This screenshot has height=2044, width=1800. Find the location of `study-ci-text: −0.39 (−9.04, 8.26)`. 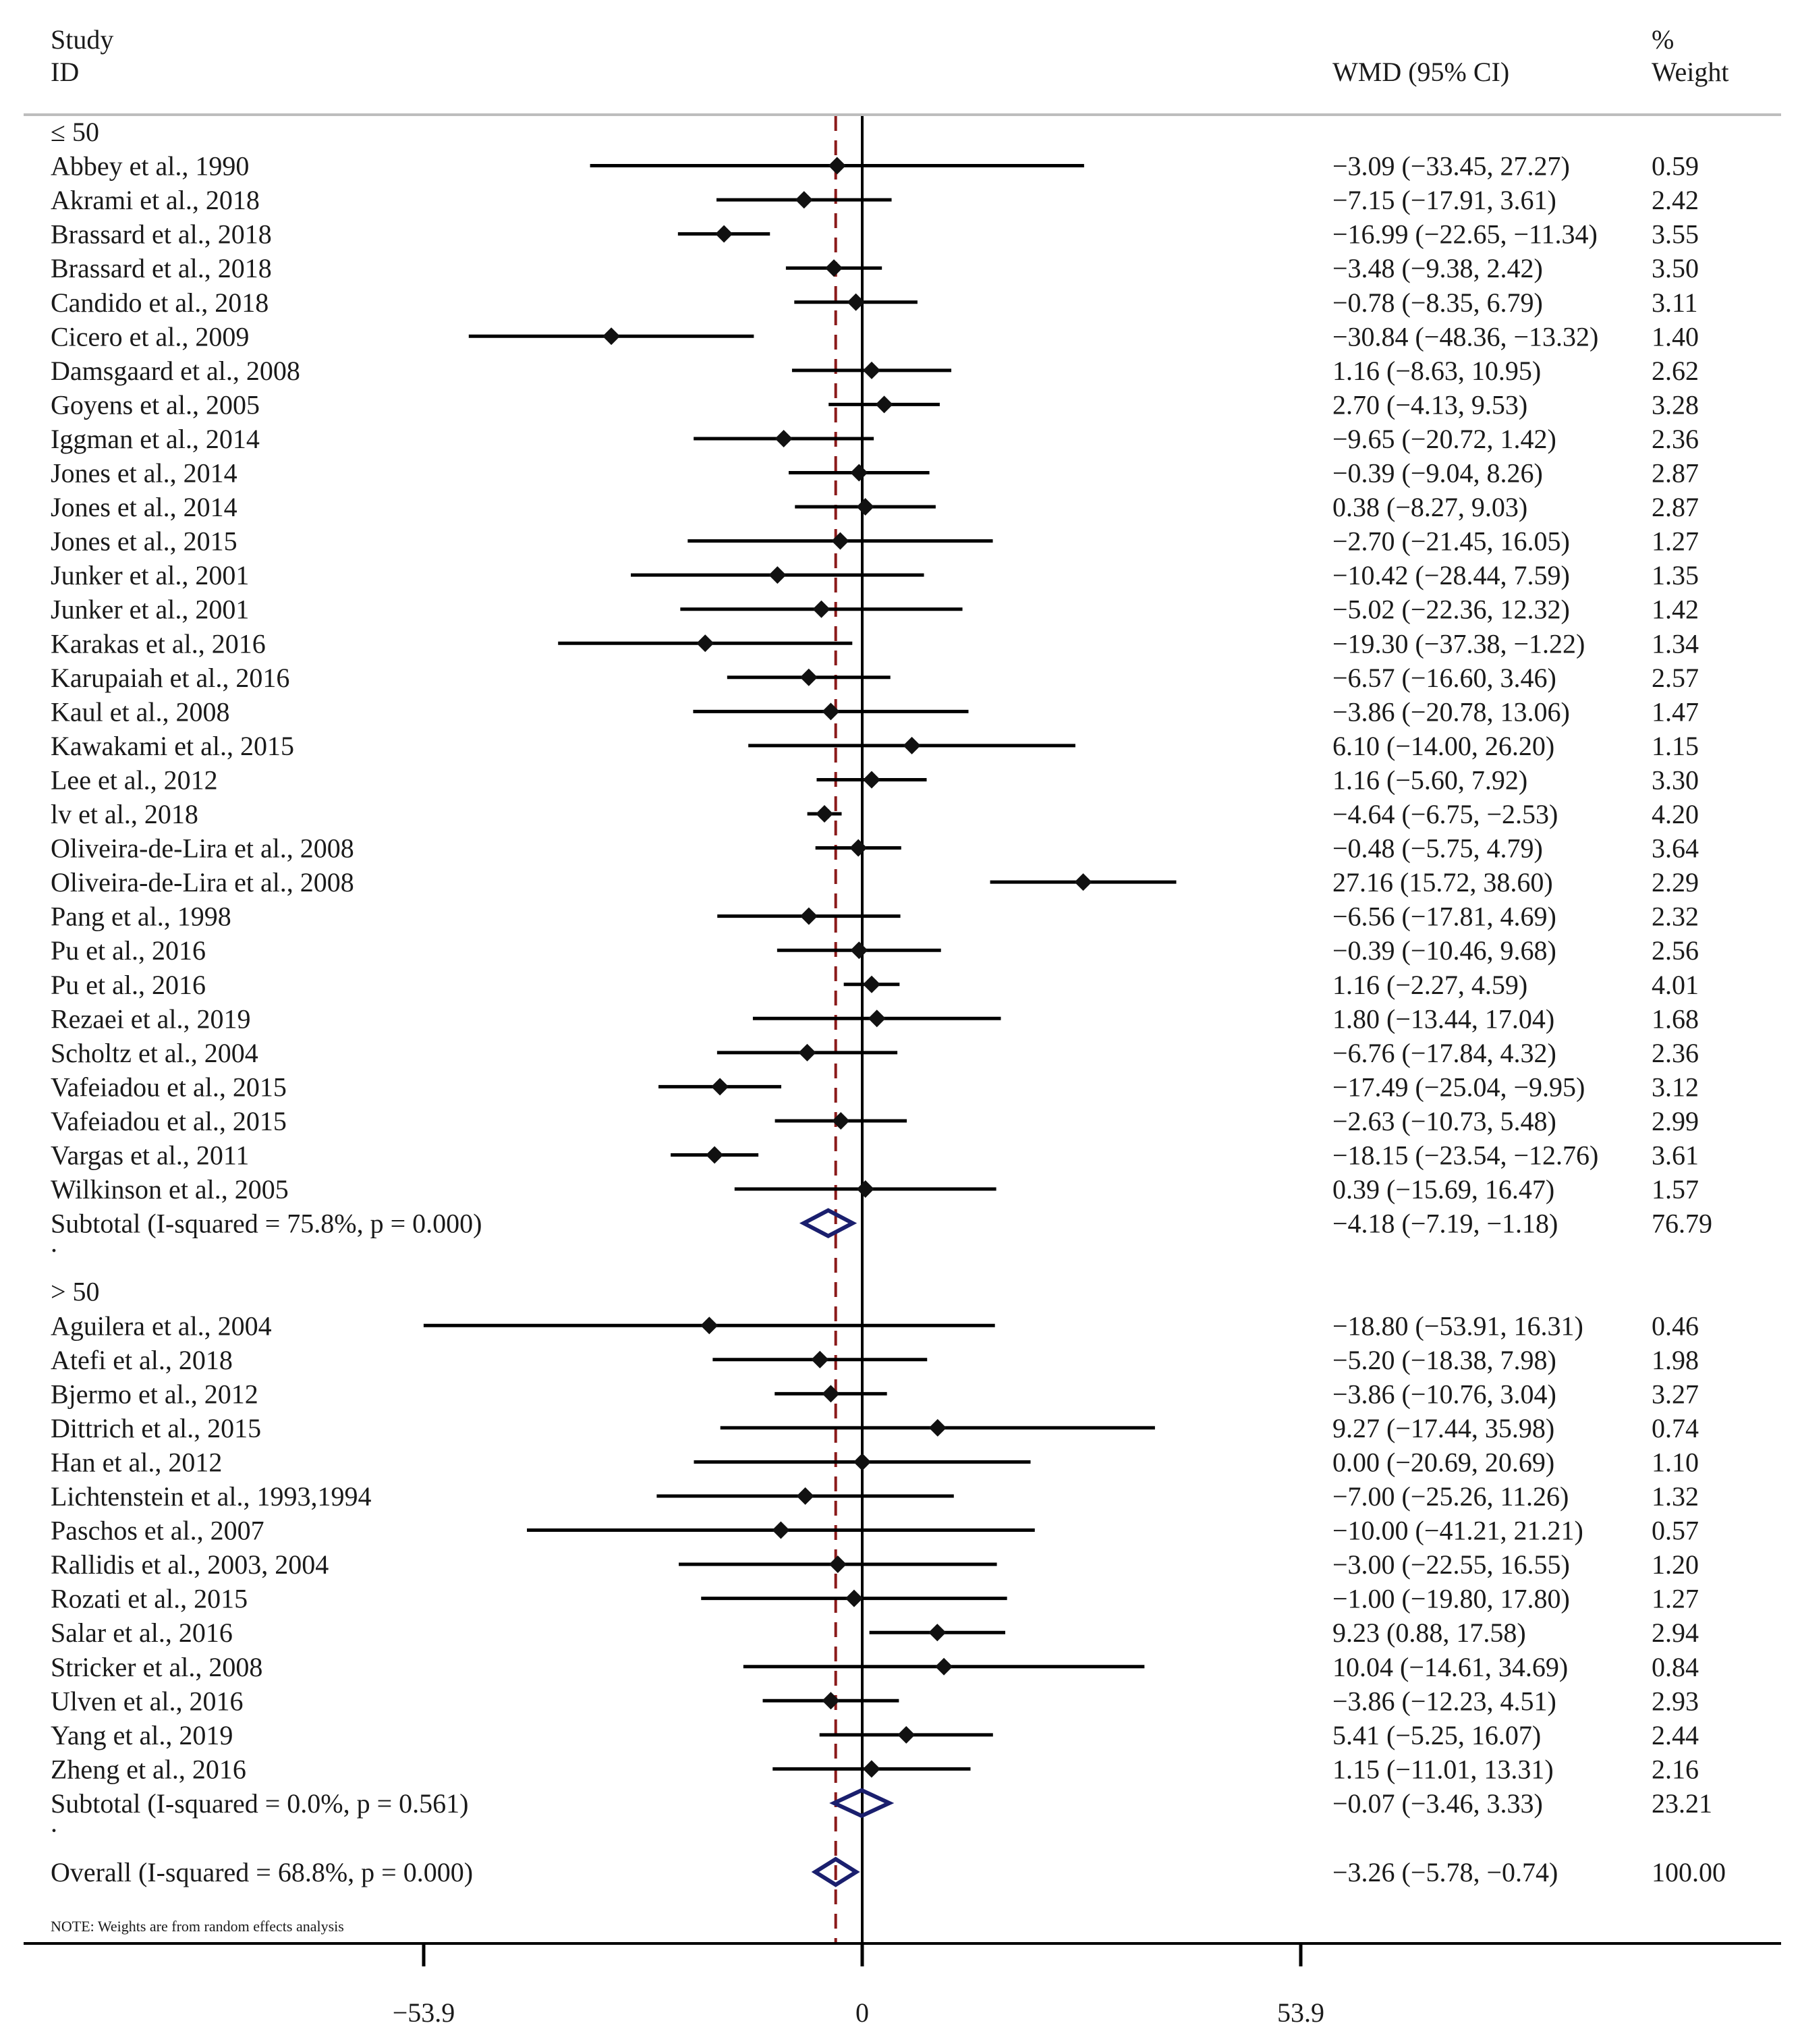

study-ci-text: −0.39 (−9.04, 8.26) is located at coordinates (1438, 473).